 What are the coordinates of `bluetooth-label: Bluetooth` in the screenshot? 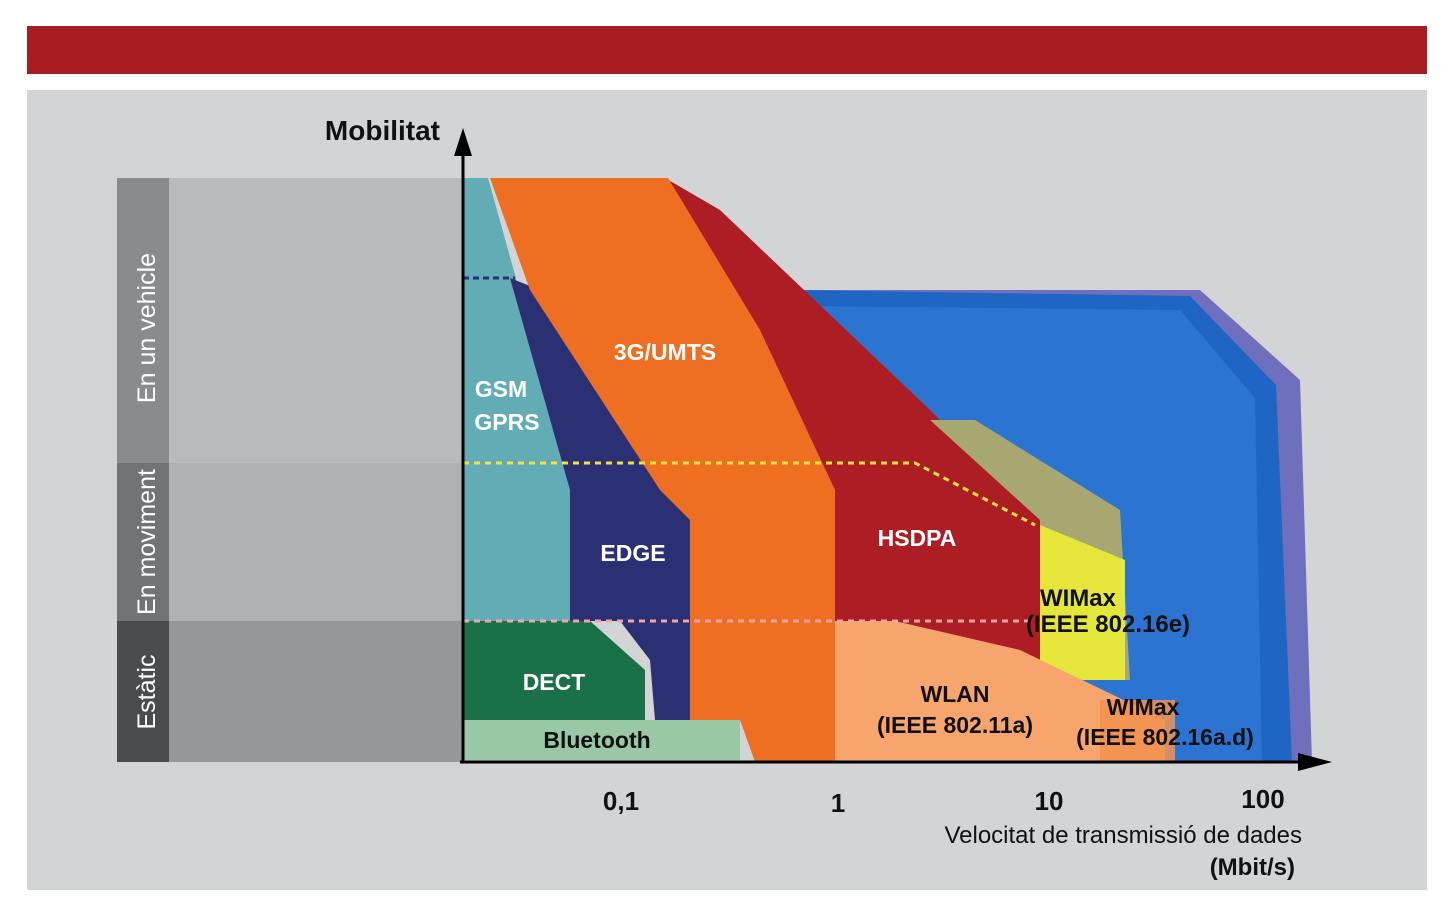 It's located at (596, 740).